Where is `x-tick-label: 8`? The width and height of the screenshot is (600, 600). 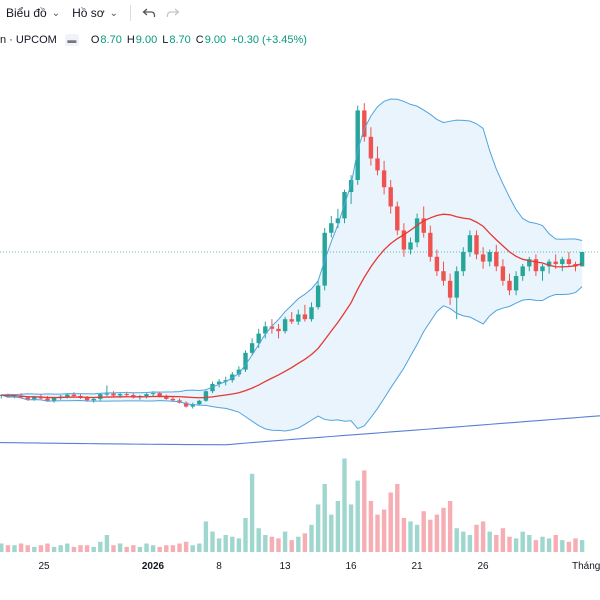 x-tick-label: 8 is located at coordinates (219, 566).